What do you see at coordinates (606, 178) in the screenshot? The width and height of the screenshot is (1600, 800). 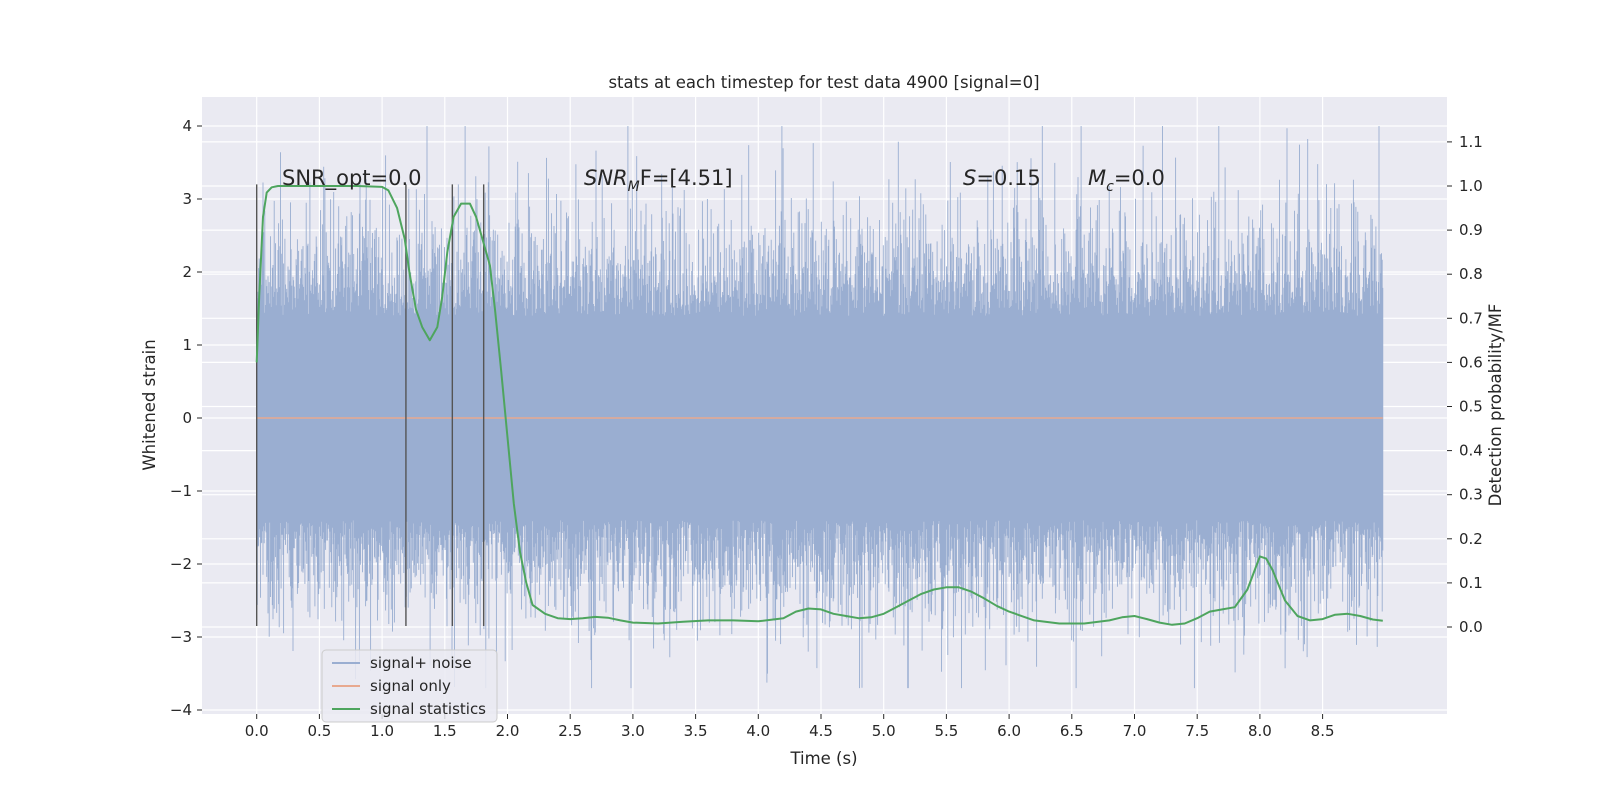 I see `snr-mf-label: SNR` at bounding box center [606, 178].